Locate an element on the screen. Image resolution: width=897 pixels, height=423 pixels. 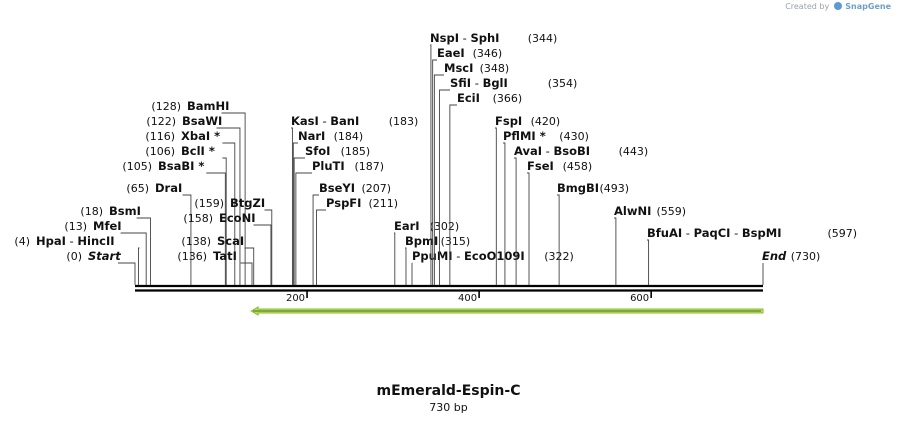
enzyme-name: EcoNI is located at coordinates (237, 218).